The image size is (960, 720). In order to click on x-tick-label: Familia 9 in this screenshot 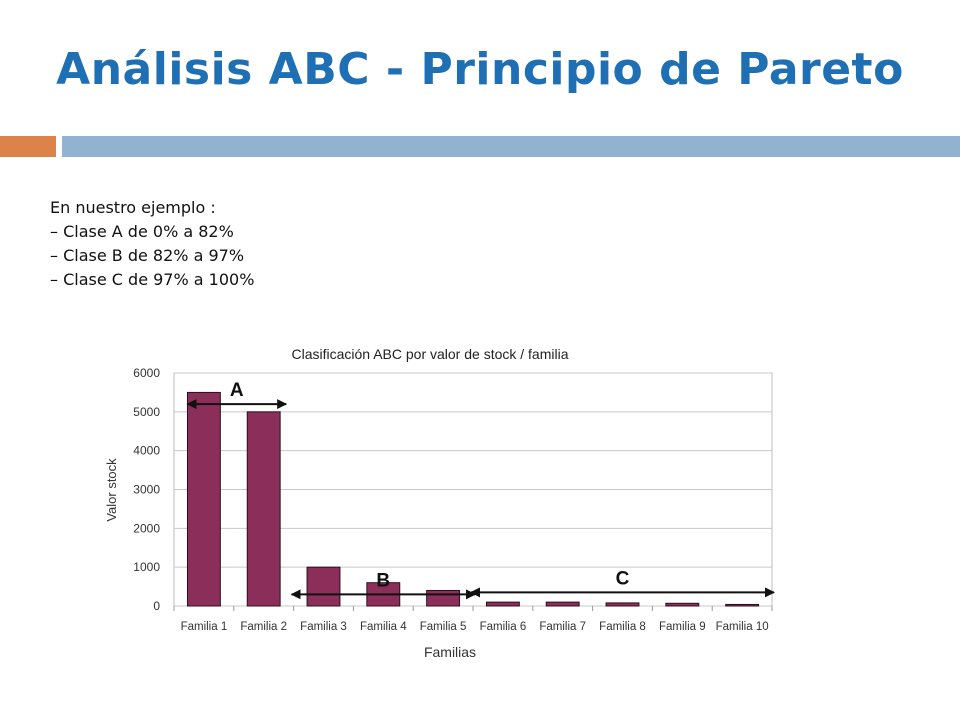, I will do `click(682, 627)`.